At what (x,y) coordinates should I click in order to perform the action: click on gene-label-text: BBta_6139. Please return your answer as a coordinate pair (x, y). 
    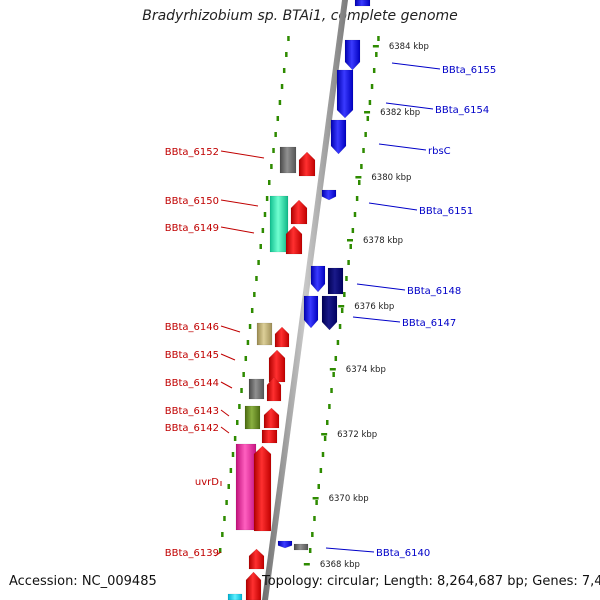
    Looking at the image, I should click on (192, 553).